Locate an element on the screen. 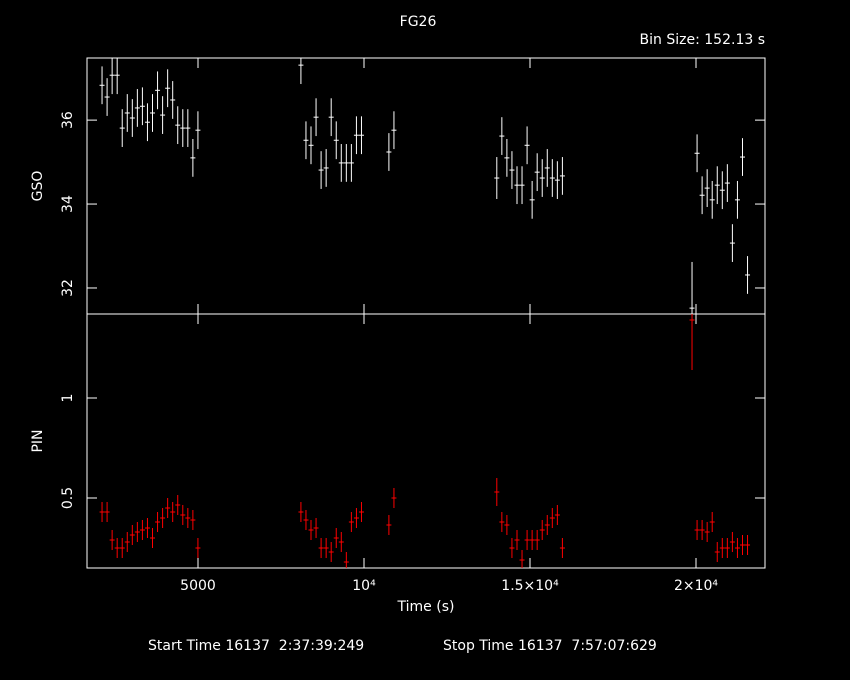 The image size is (850, 680). bin-size: Bin Size: 152.13 s is located at coordinates (702, 40).